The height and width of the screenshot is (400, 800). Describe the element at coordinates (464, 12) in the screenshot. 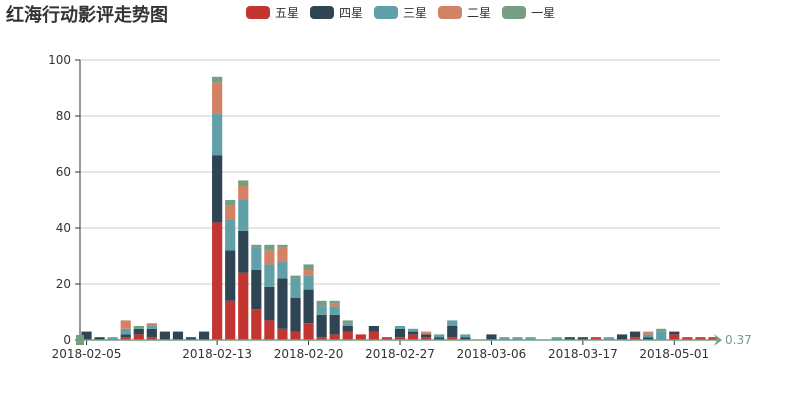

I see `legend-item-two-star: 二星` at that location.